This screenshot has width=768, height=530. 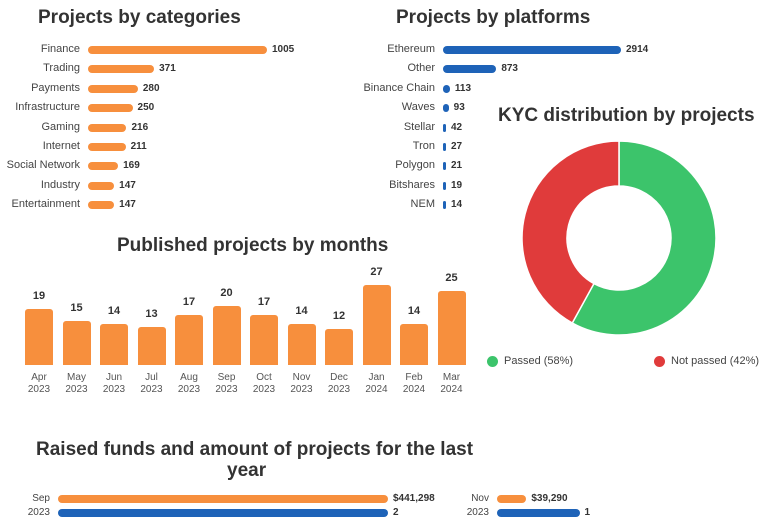 I want to click on legend-passed: Passed (58%), so click(x=530, y=361).